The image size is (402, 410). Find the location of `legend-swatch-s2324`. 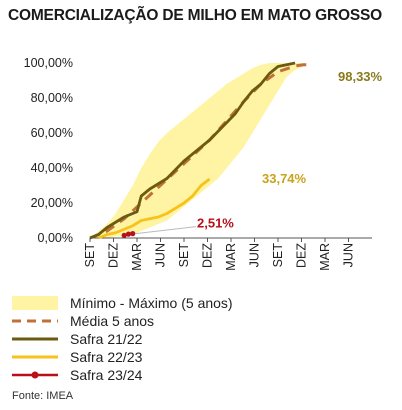

legend-swatch-s2324 is located at coordinates (35, 375).